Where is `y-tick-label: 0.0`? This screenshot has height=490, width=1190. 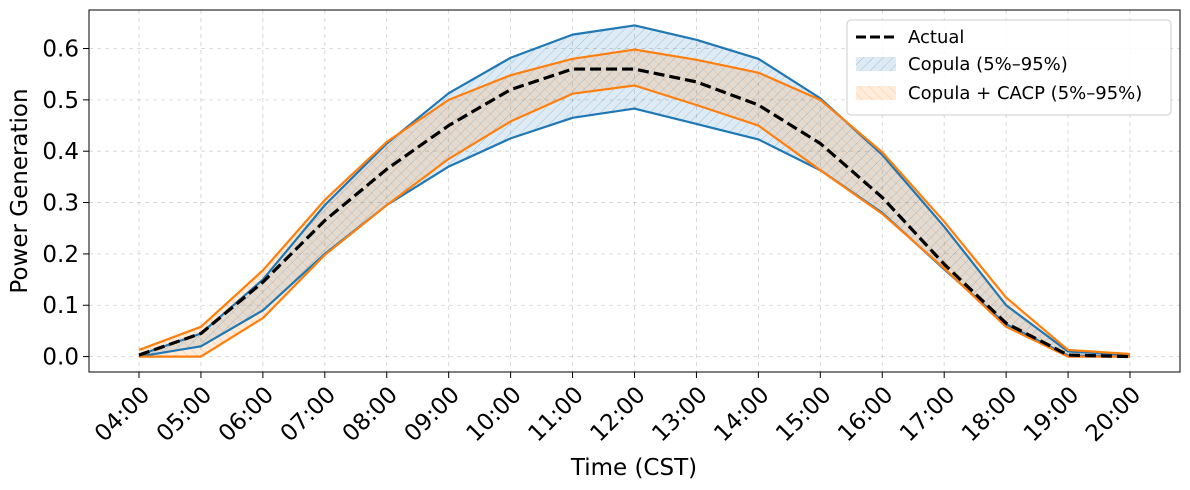 y-tick-label: 0.0 is located at coordinates (60, 358).